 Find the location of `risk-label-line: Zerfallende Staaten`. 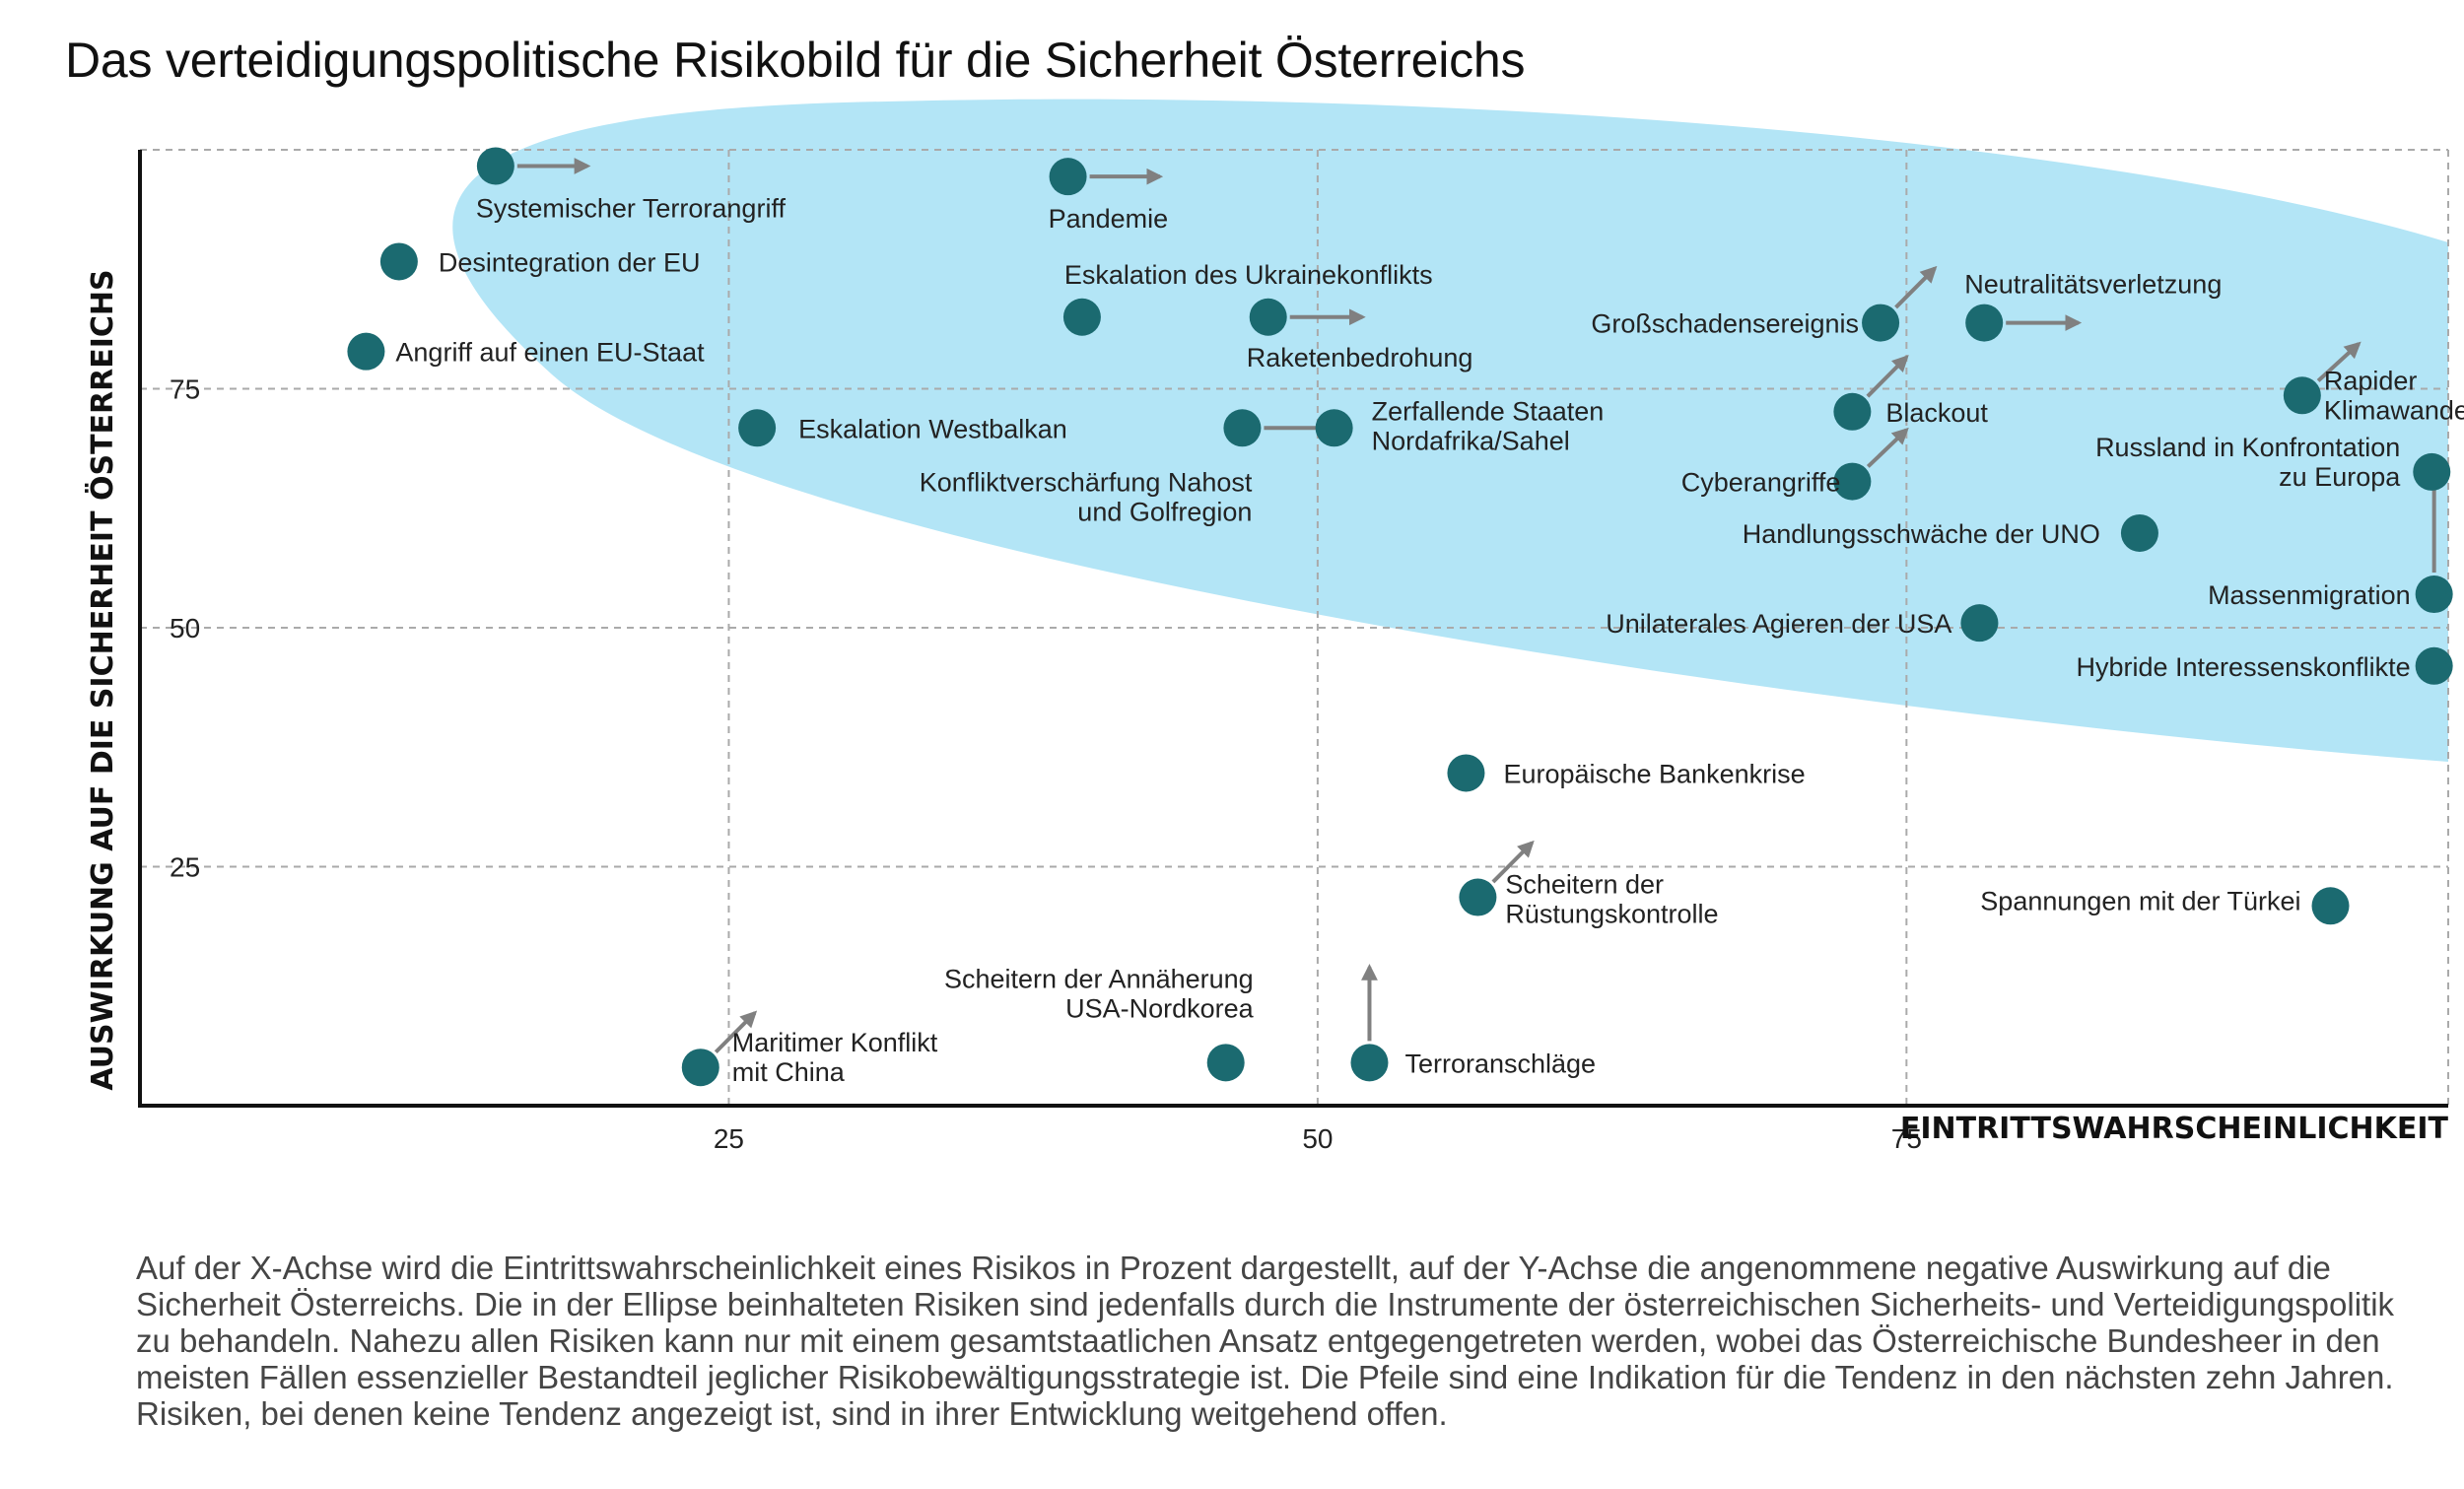

risk-label-line: Zerfallende Staaten is located at coordinates (1488, 411).